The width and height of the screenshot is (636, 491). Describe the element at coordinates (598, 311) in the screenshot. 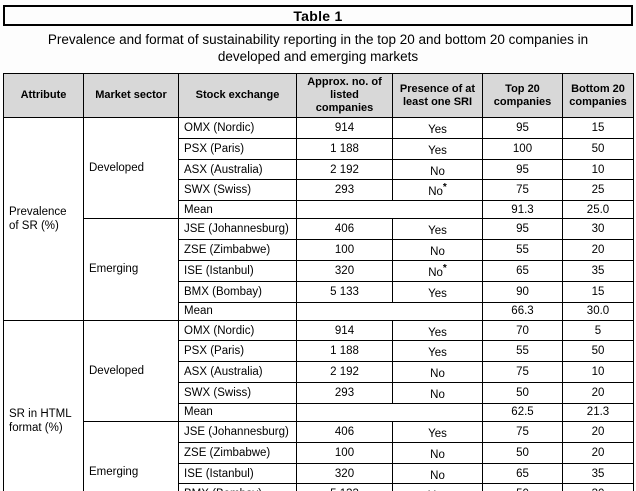

I see `bottom20-cell: 30.0` at that location.